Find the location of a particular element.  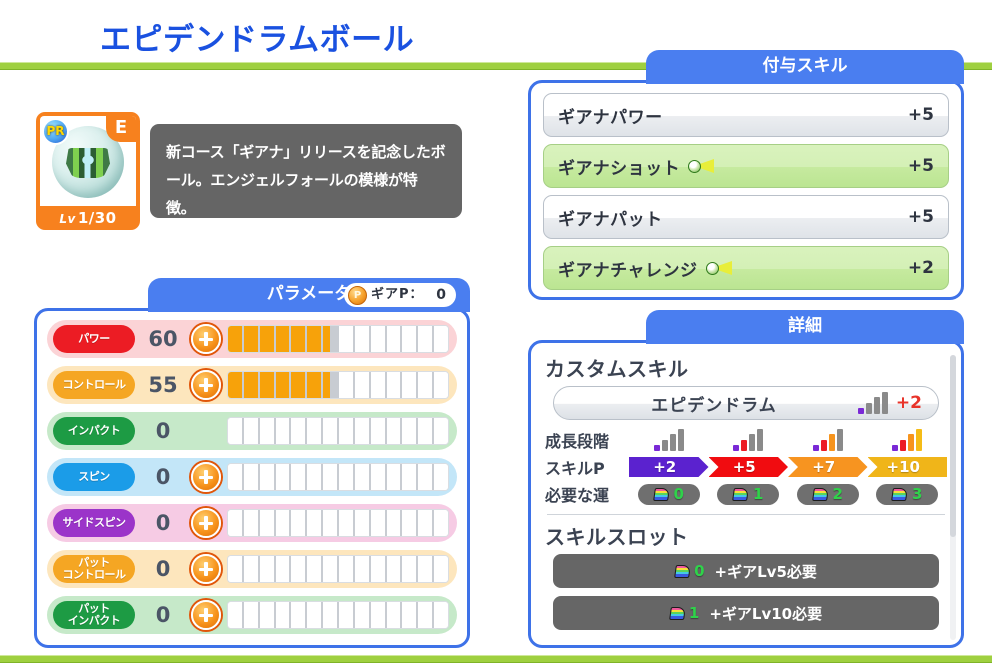

granted-skill-row: ギアナパット +5 is located at coordinates (746, 217).